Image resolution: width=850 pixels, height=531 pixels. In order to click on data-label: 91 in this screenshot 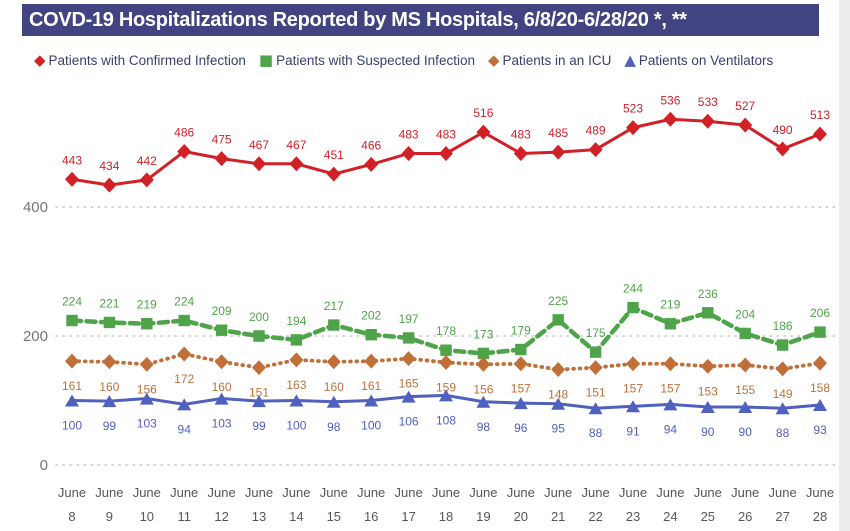, I will do `click(633, 431)`.